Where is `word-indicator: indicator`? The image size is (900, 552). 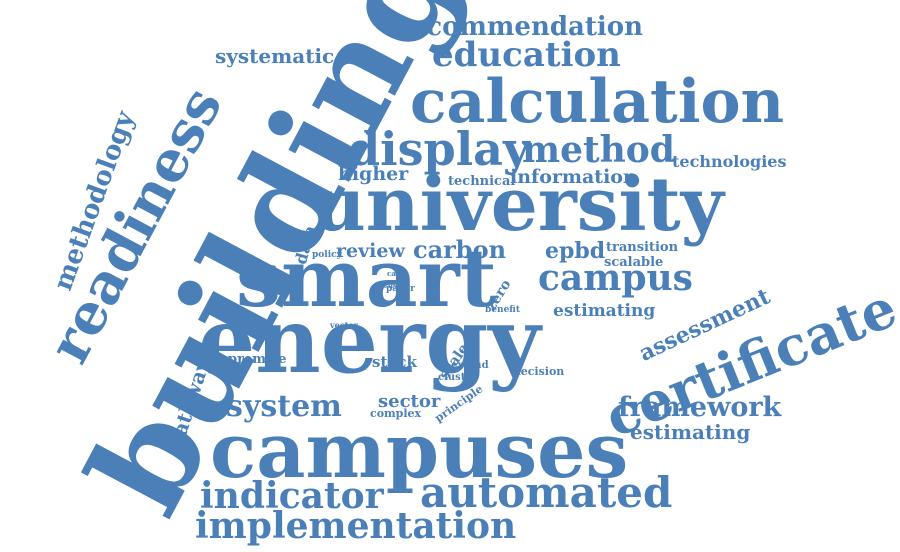 word-indicator: indicator is located at coordinates (292, 496).